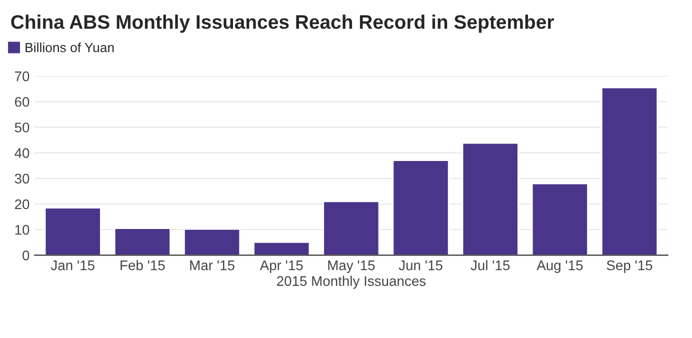  Describe the element at coordinates (559, 266) in the screenshot. I see `x-tick-label: Aug '15` at that location.